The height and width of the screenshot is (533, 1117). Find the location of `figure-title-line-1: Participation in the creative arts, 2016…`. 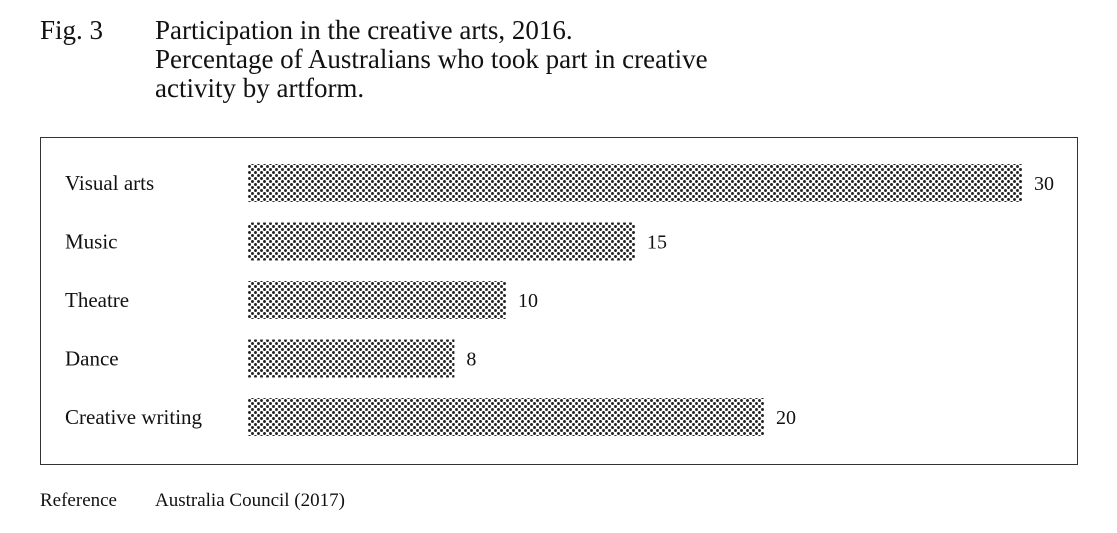

figure-title-line-1: Participation in the creative arts, 2016… is located at coordinates (364, 30).